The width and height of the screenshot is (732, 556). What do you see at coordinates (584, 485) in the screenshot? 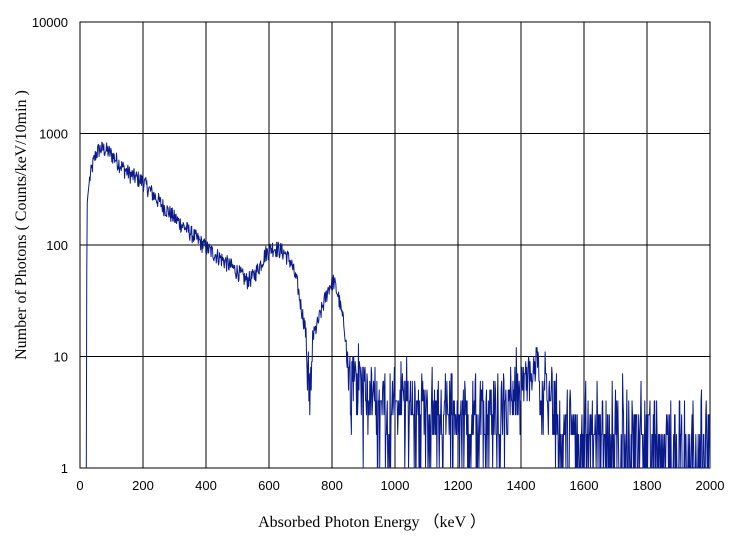
I see `x-tick-label: 1600` at bounding box center [584, 485].